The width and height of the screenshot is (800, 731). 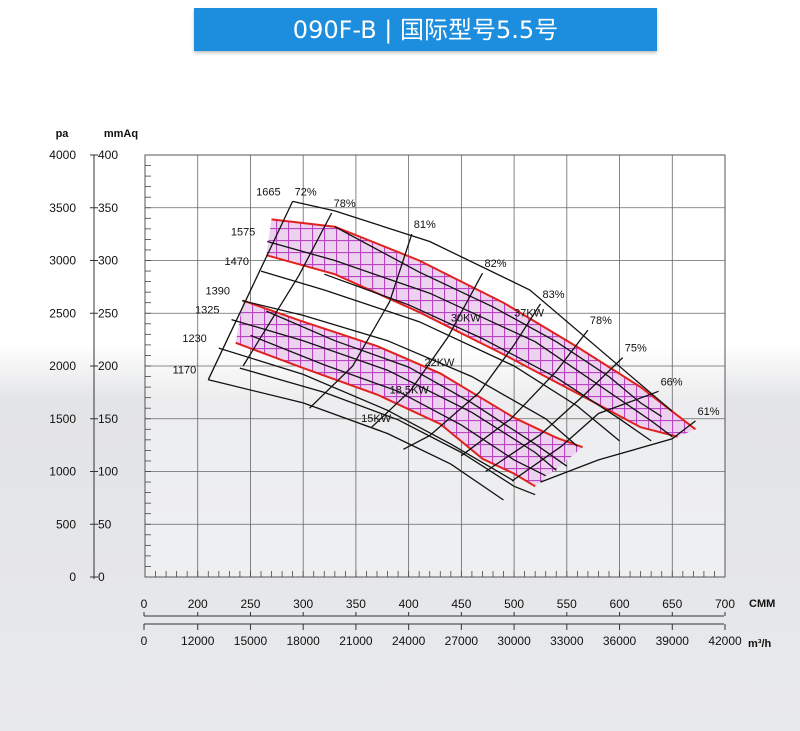 I want to click on efficiency-label-6: 78%, so click(x=601, y=321).